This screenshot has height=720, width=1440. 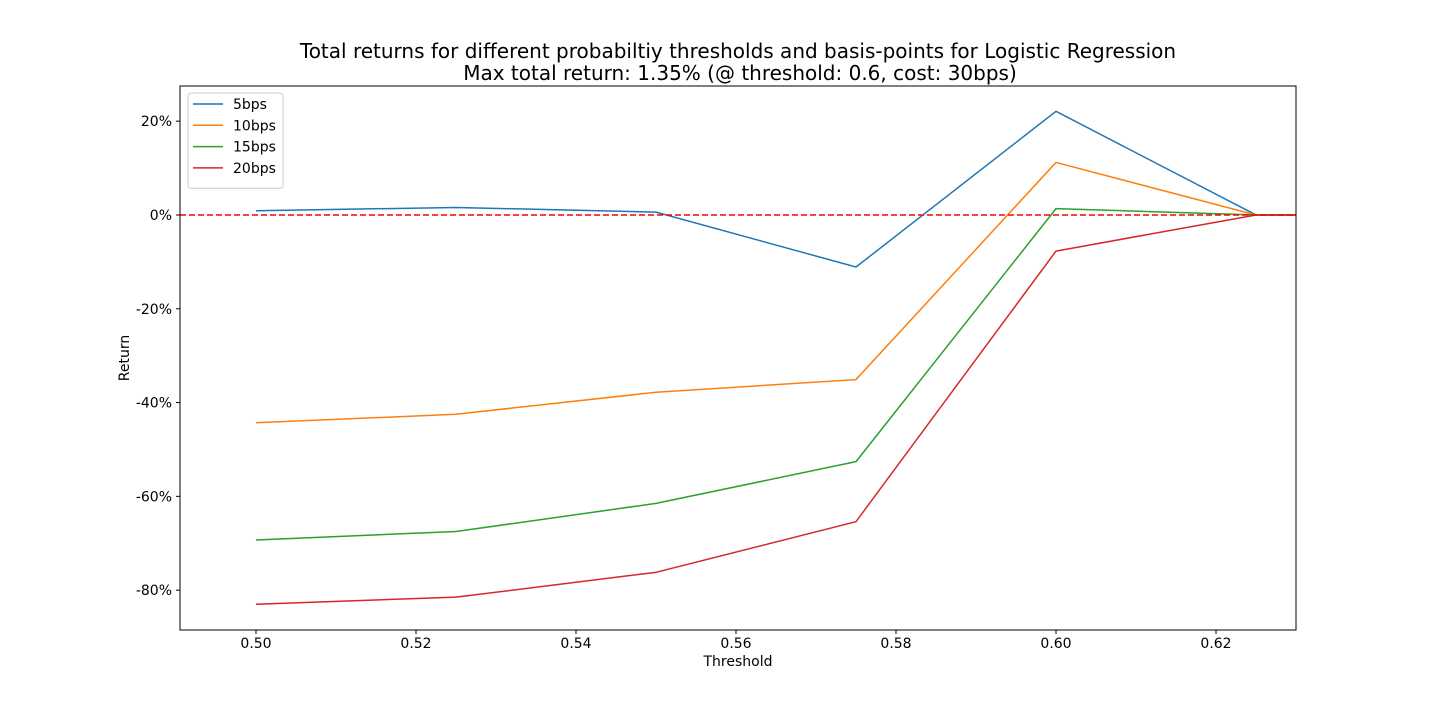 I want to click on y-tick-label: -80%, so click(x=154, y=591).